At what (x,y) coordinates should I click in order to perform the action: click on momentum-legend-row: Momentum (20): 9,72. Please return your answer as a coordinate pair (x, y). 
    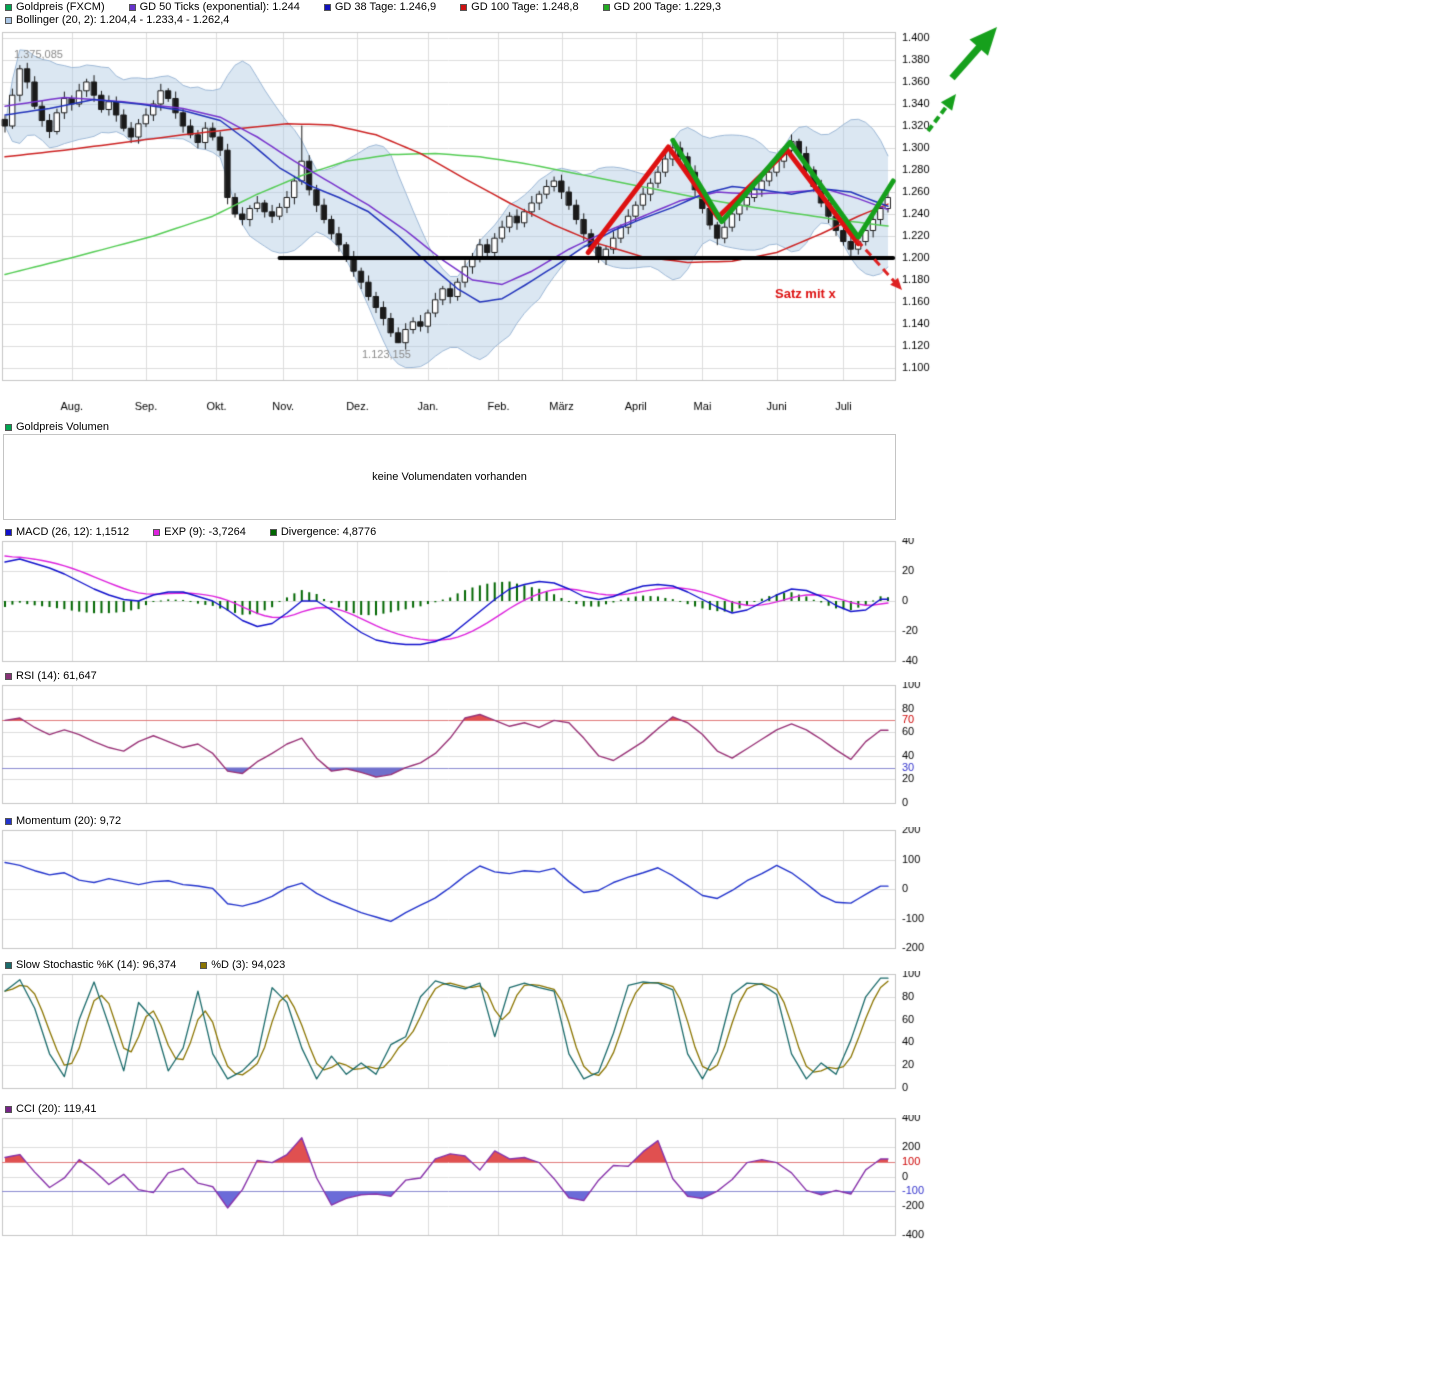
    Looking at the image, I should click on (63, 821).